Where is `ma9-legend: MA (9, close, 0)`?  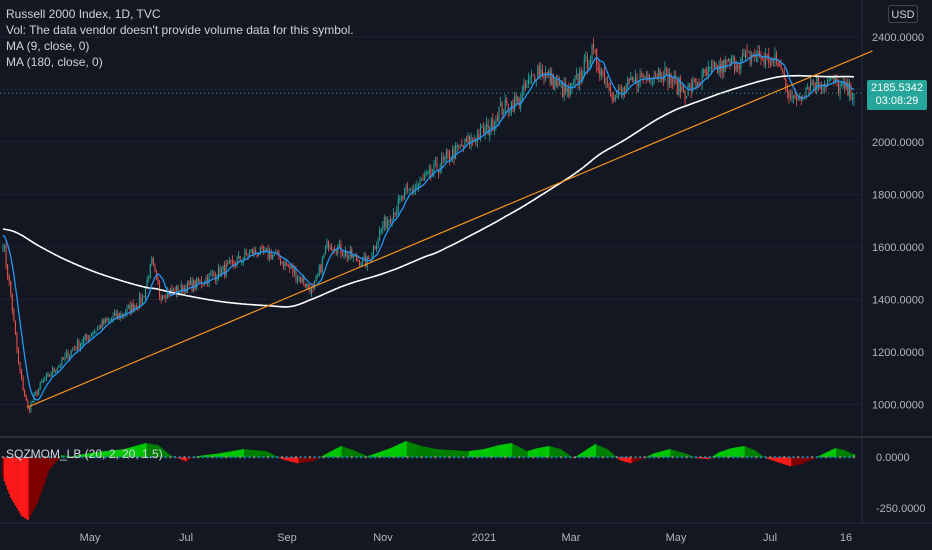 ma9-legend: MA (9, close, 0) is located at coordinates (48, 46).